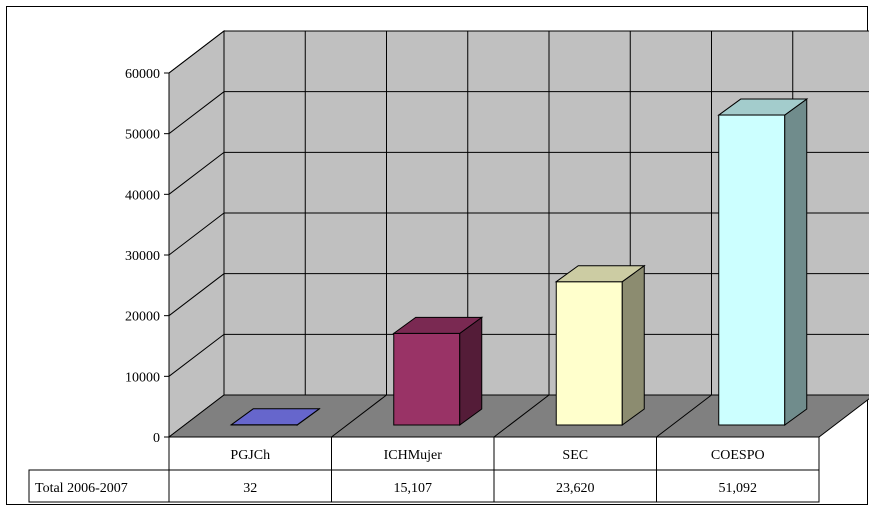  What do you see at coordinates (738, 488) in the screenshot?
I see `table-value: 51,092` at bounding box center [738, 488].